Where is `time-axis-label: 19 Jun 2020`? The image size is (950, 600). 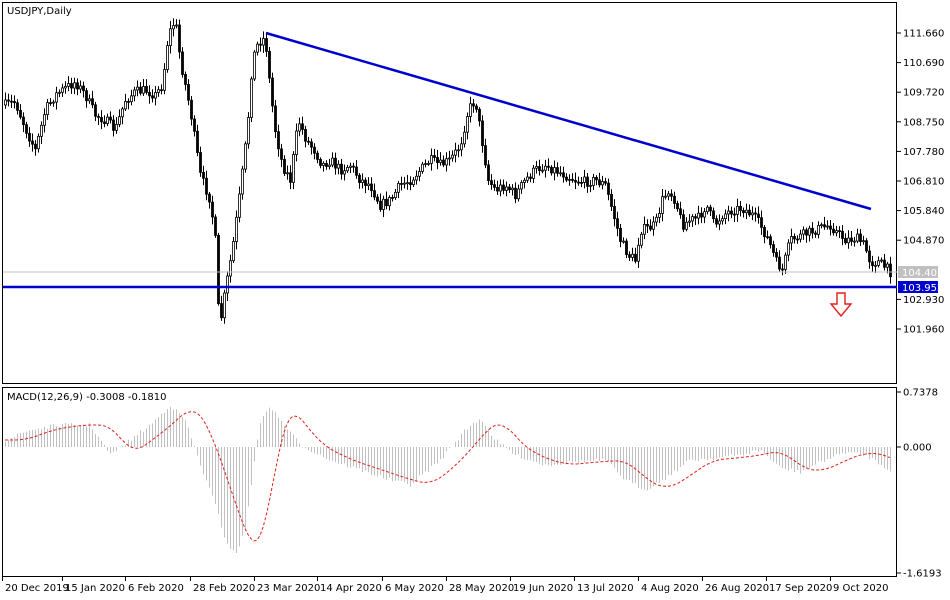 time-axis-label: 19 Jun 2020 is located at coordinates (543, 588).